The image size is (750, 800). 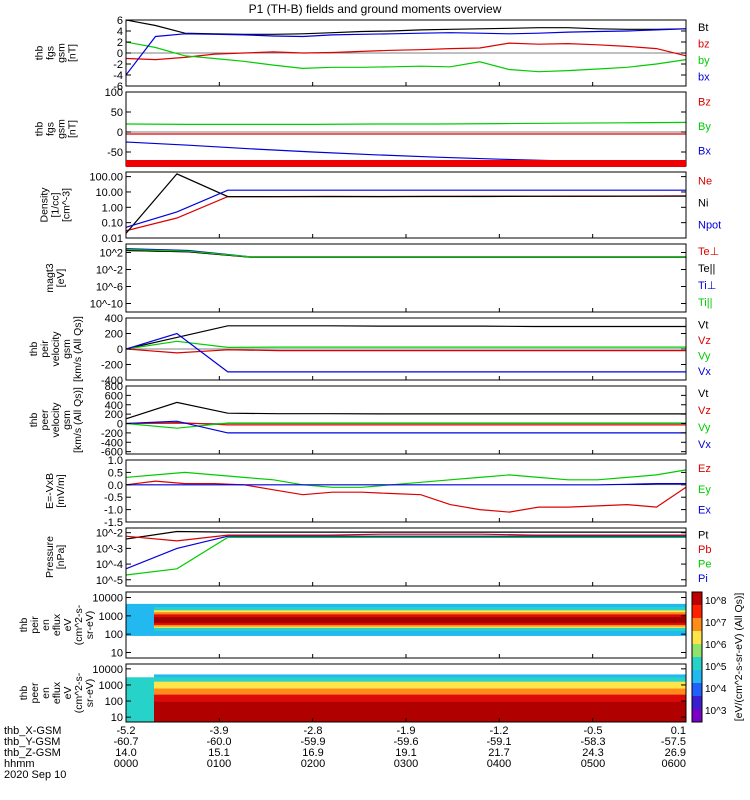 What do you see at coordinates (704, 102) in the screenshot?
I see `legend-item: Bz` at bounding box center [704, 102].